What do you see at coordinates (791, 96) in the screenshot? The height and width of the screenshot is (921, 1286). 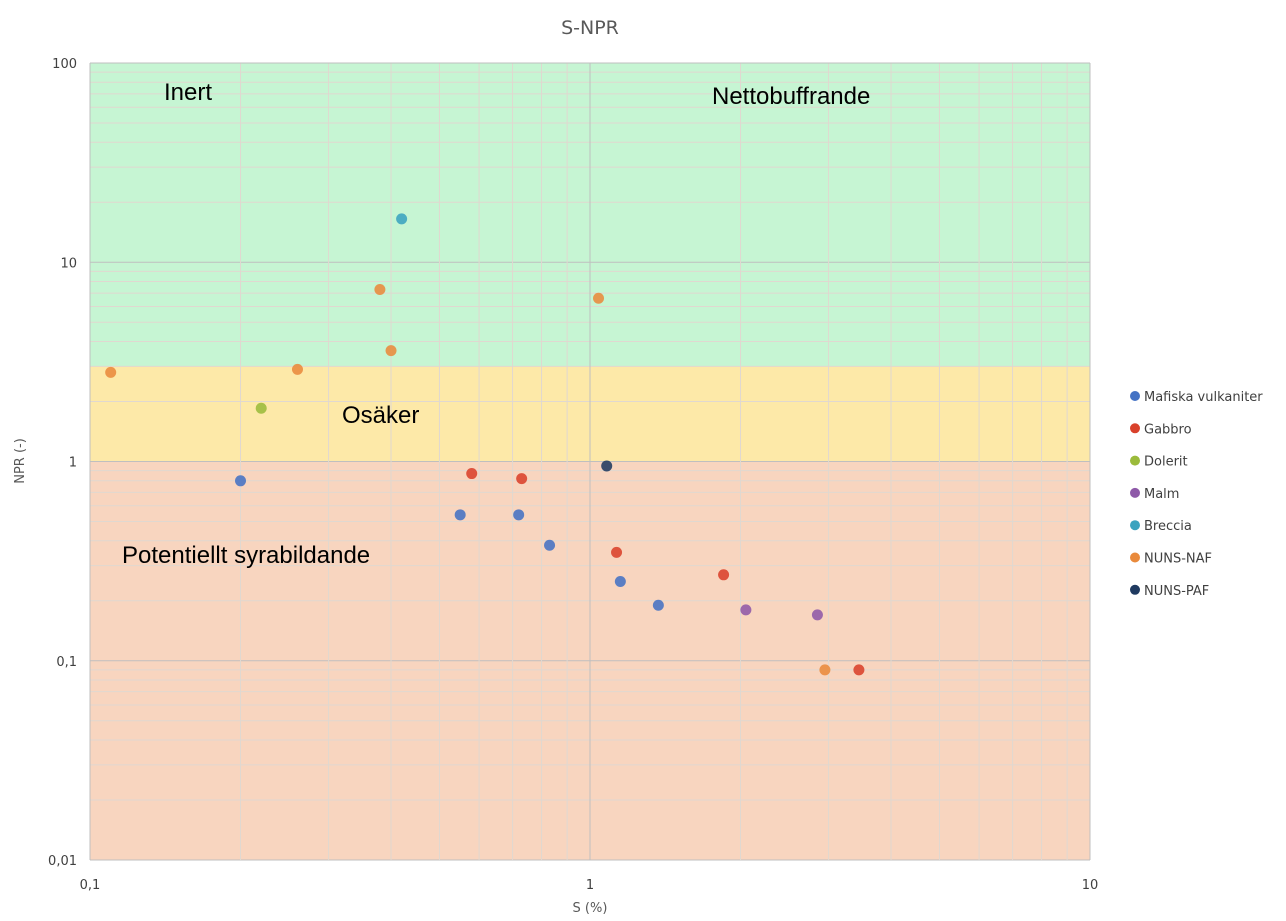 I see `region-label-nettobuffrande: Nettobuffrande` at bounding box center [791, 96].